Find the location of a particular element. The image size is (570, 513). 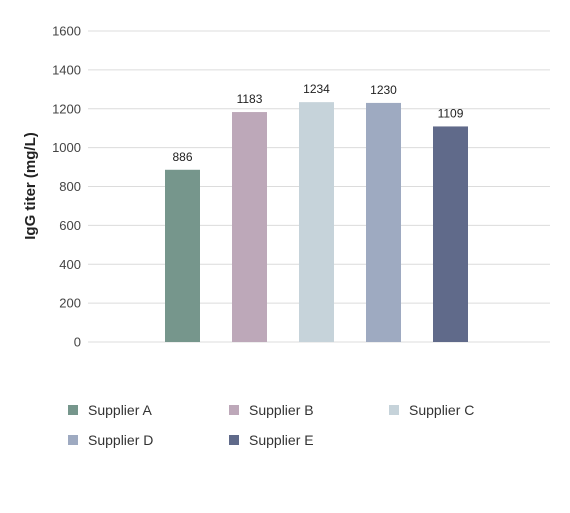

y-tick-label: 1600 is located at coordinates (66, 31).